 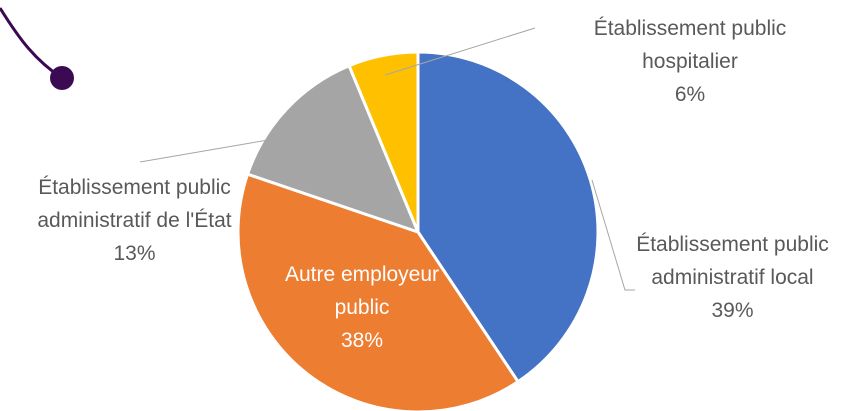 I want to click on slice-label: Établissement public hospitalier 6%, so click(x=690, y=61).